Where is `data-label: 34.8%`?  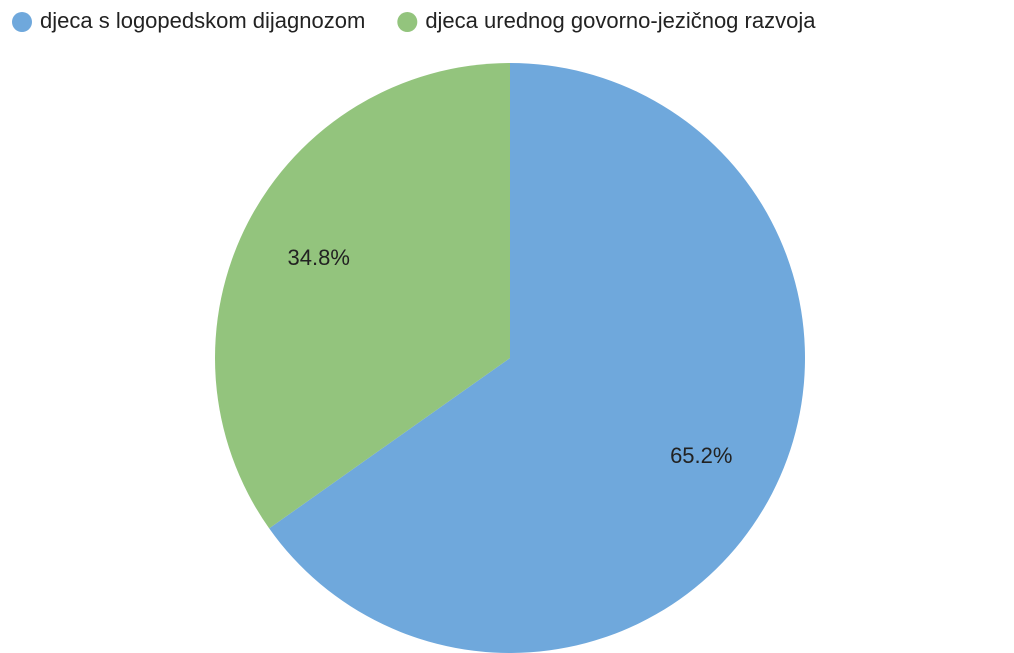
data-label: 34.8% is located at coordinates (319, 257).